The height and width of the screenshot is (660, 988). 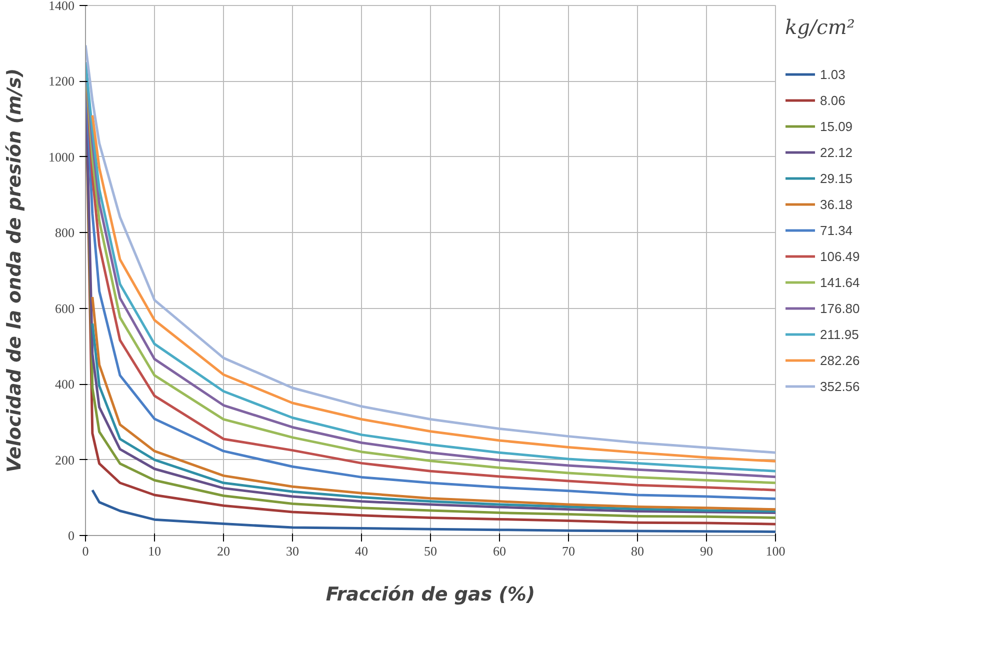 I want to click on y-axis-title: Velocidad de la onda de presión (m/s), so click(x=15, y=270).